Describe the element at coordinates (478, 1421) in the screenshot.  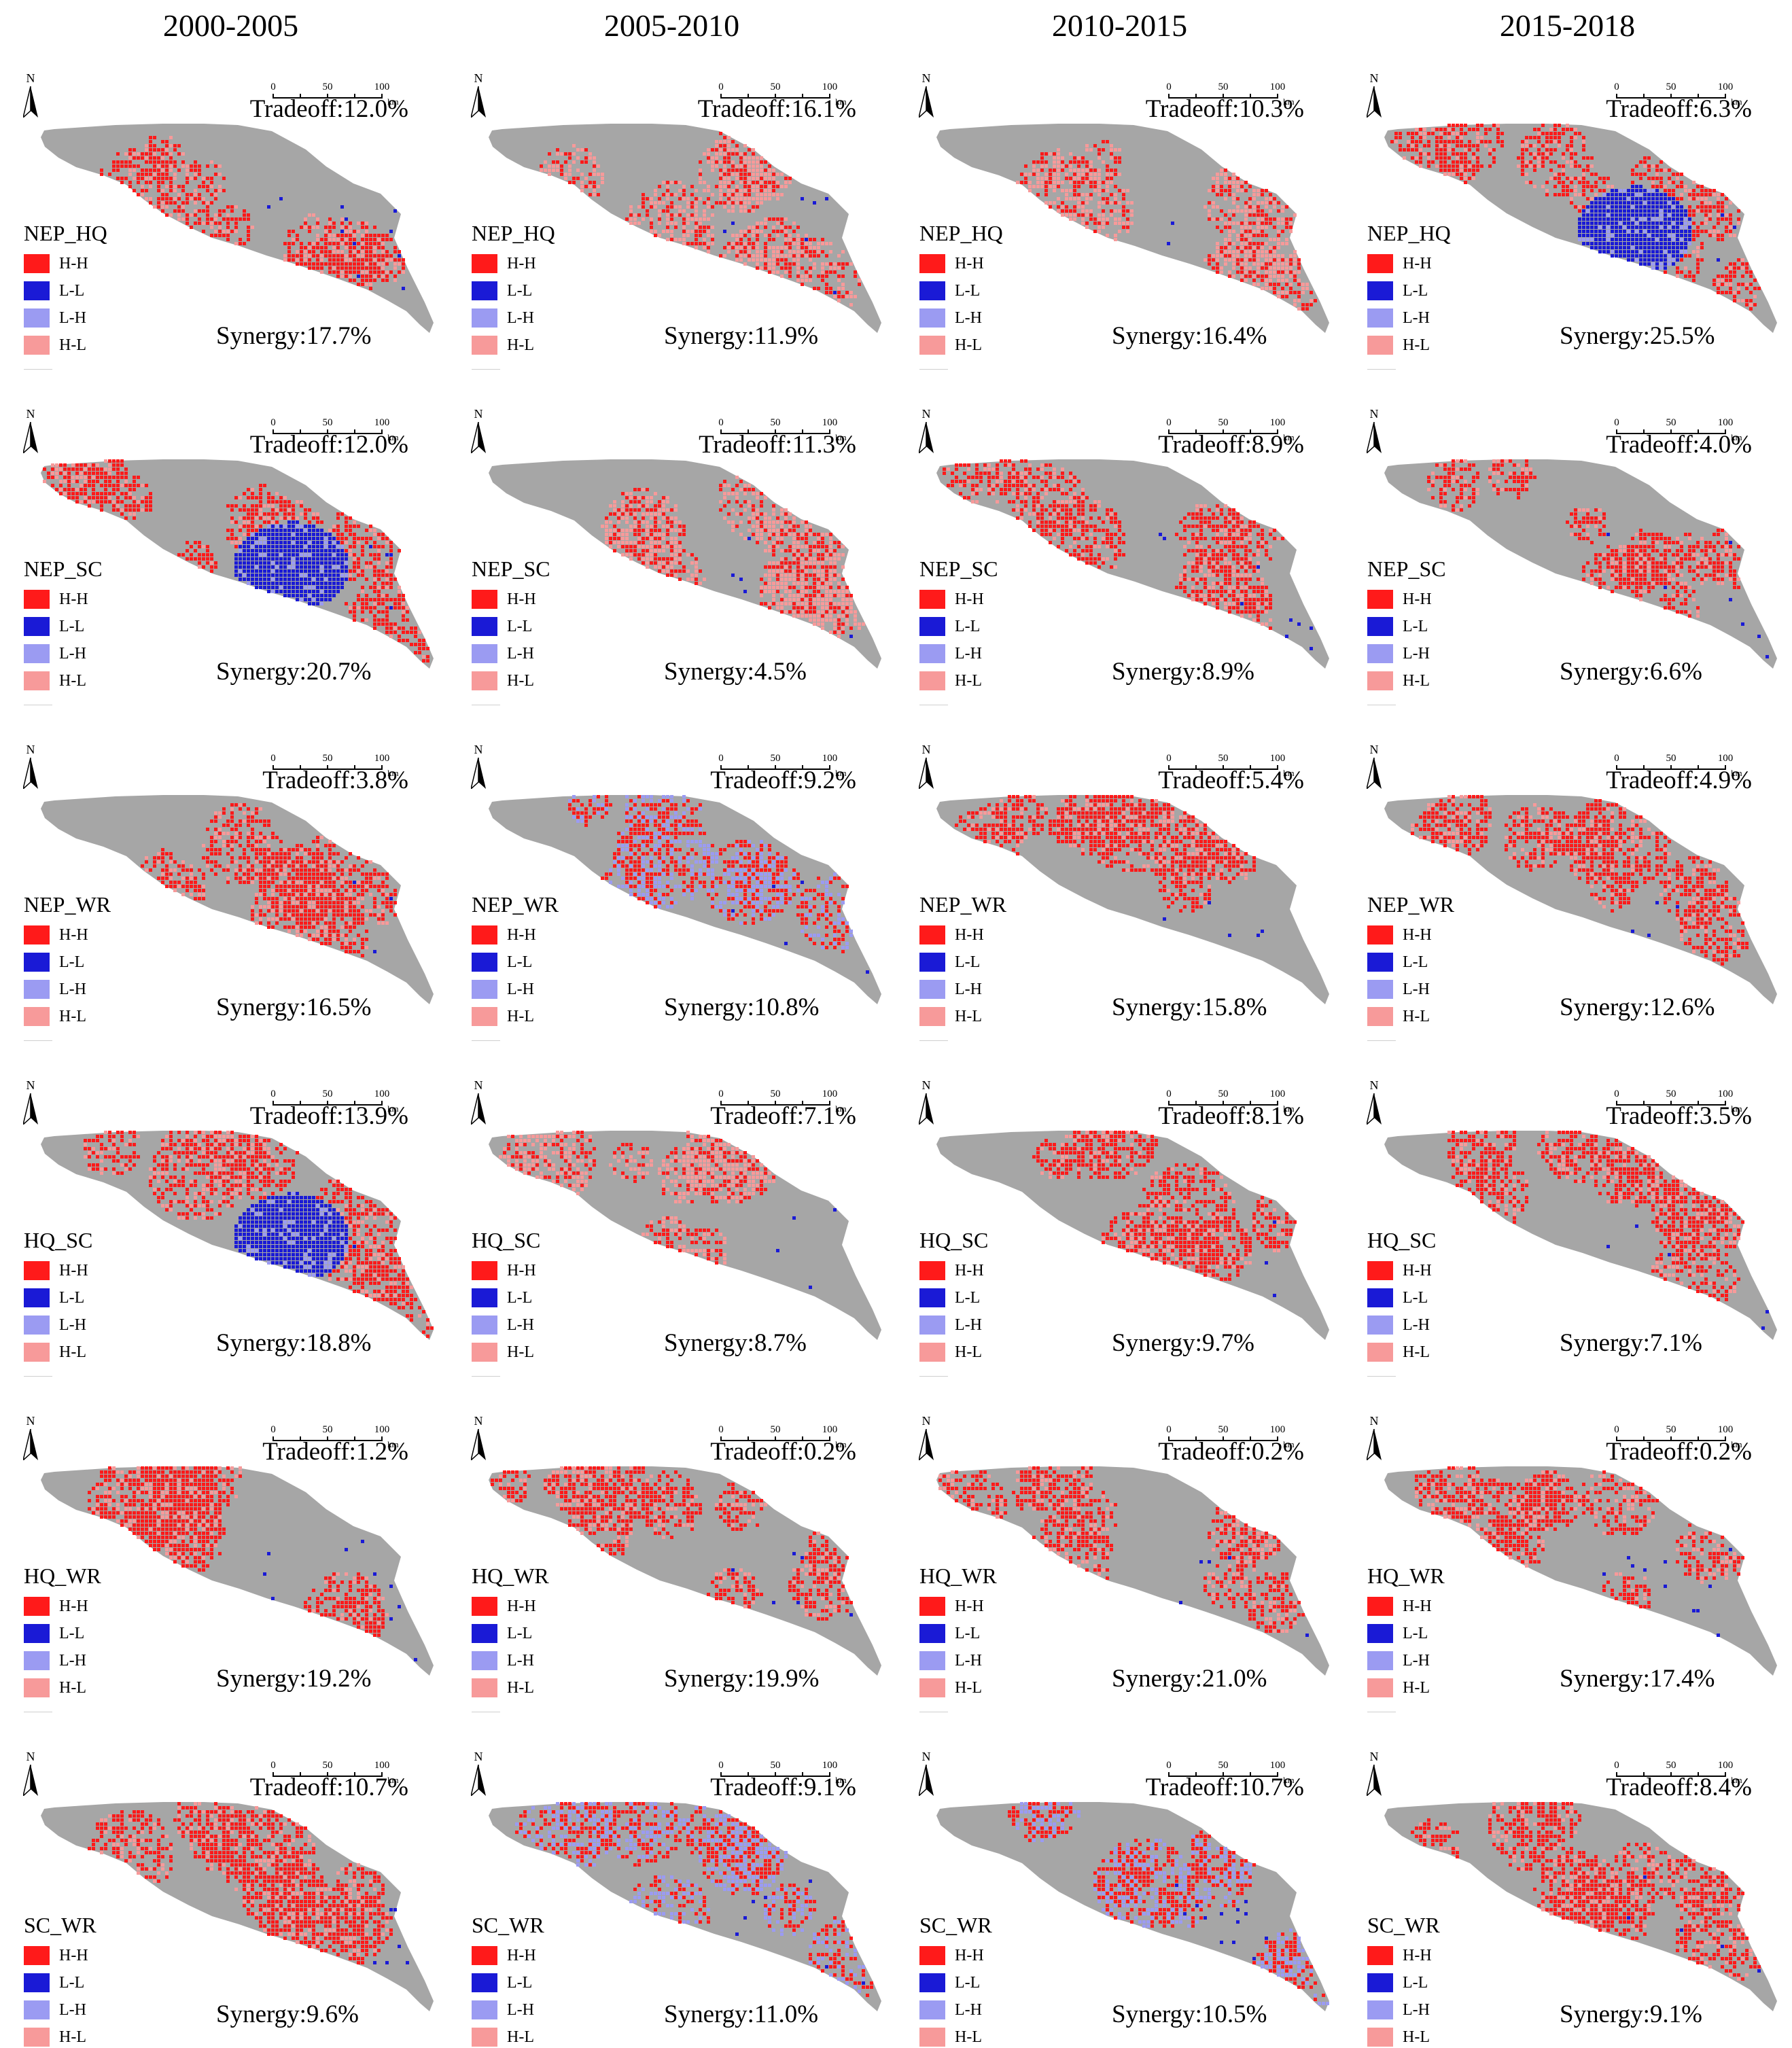
I see `north-label: N` at that location.